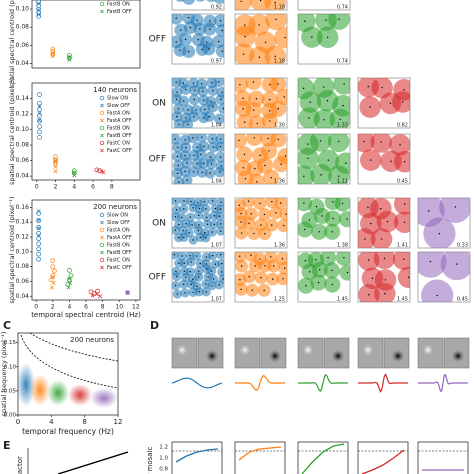 The width and height of the screenshot is (474, 474). What do you see at coordinates (103, 307) in the screenshot?
I see `x-tick-label: 8` at bounding box center [103, 307].